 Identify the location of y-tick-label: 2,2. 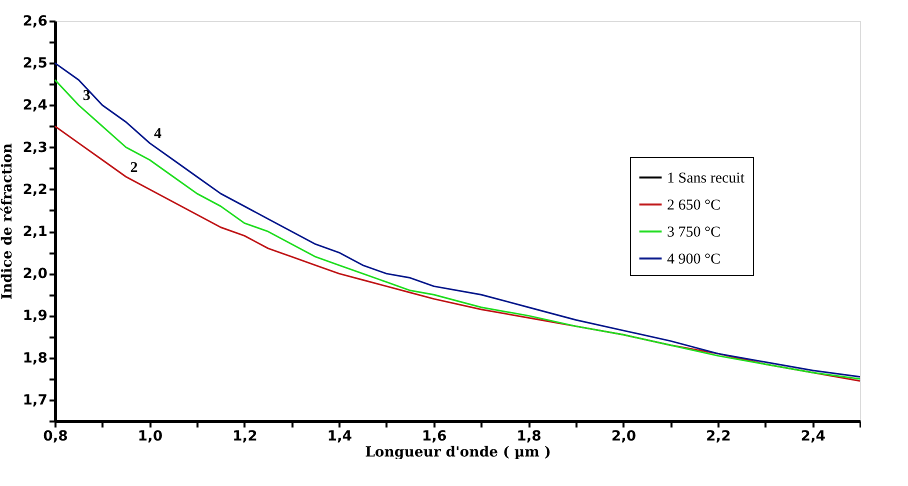
(35, 190).